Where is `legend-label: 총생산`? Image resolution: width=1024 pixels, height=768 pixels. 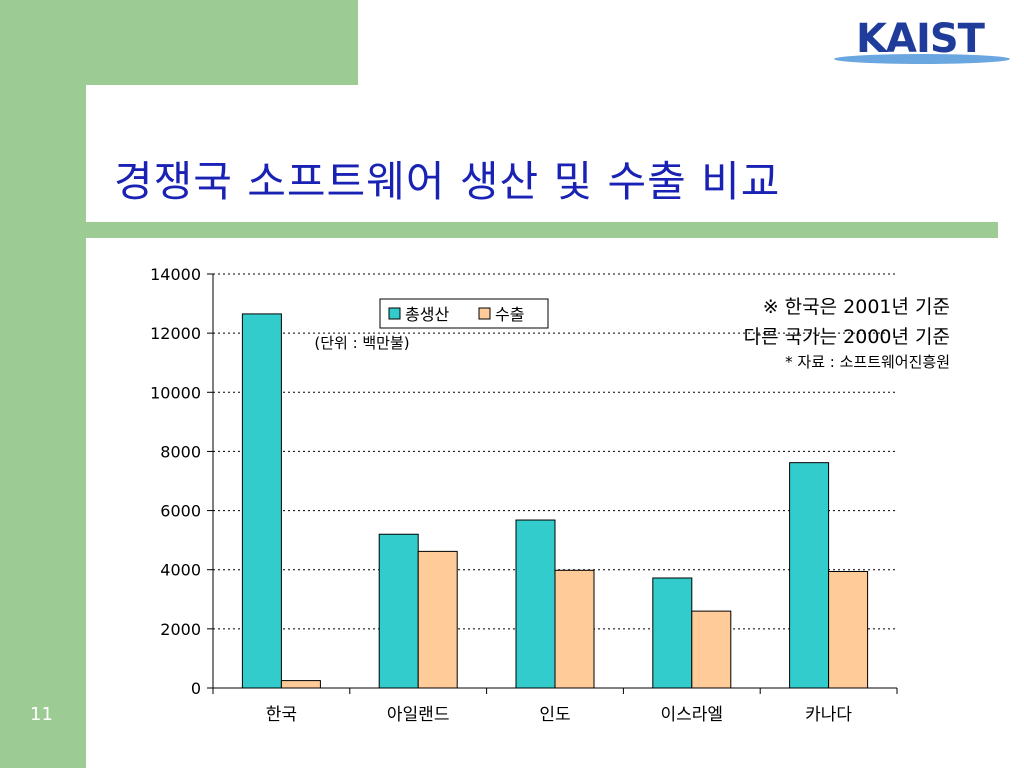 legend-label: 총생산 is located at coordinates (427, 314).